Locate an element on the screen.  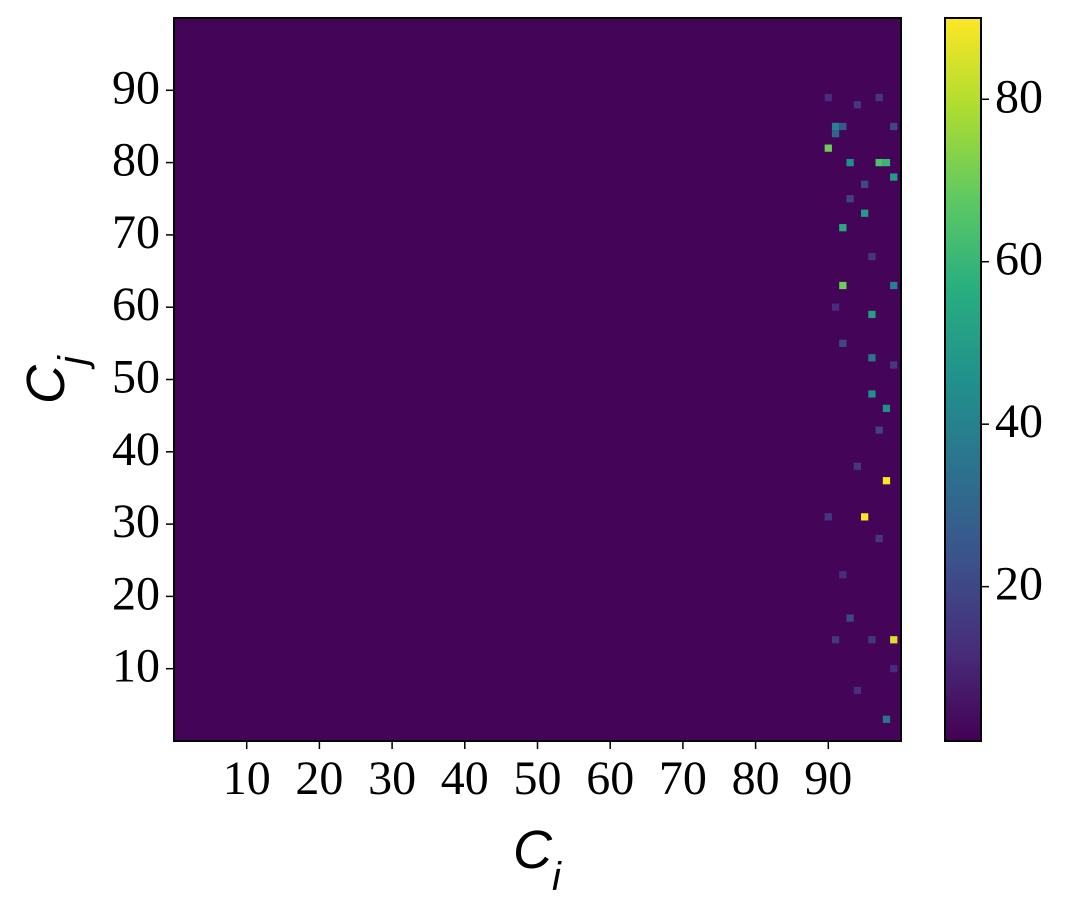
x-tick-label: 90 is located at coordinates (828, 778).